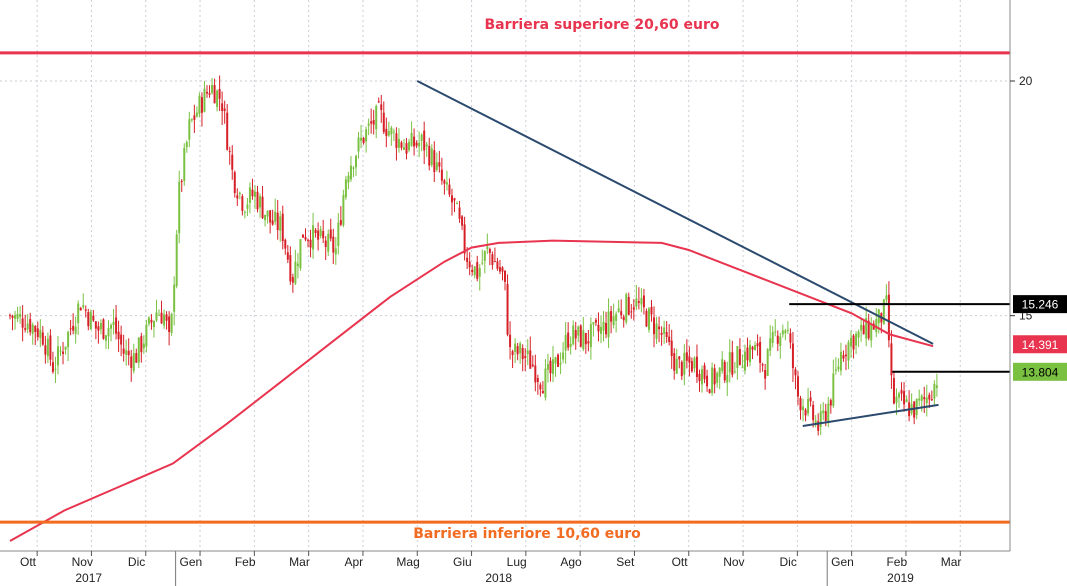  I want to click on x-tick-label: Ago, so click(571, 562).